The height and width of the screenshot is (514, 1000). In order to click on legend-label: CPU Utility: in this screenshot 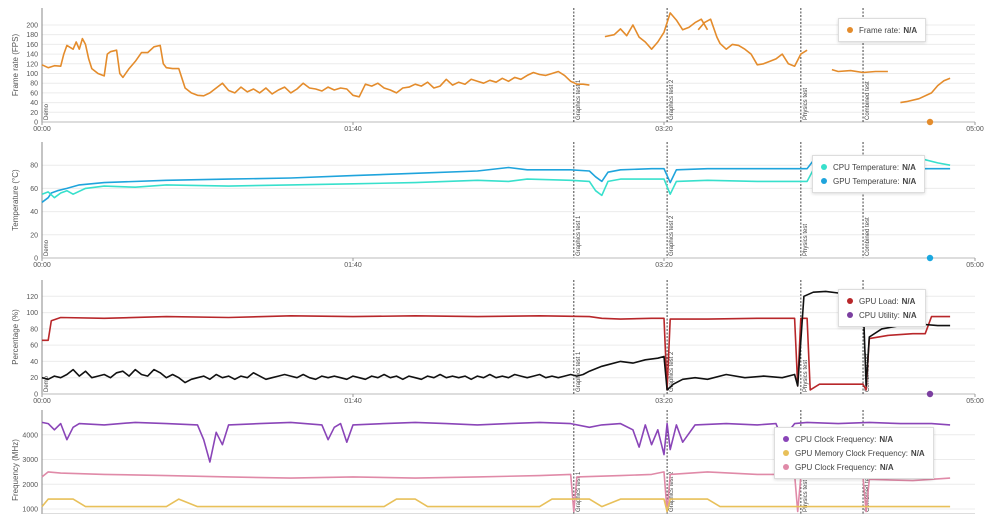, I will do `click(879, 315)`.